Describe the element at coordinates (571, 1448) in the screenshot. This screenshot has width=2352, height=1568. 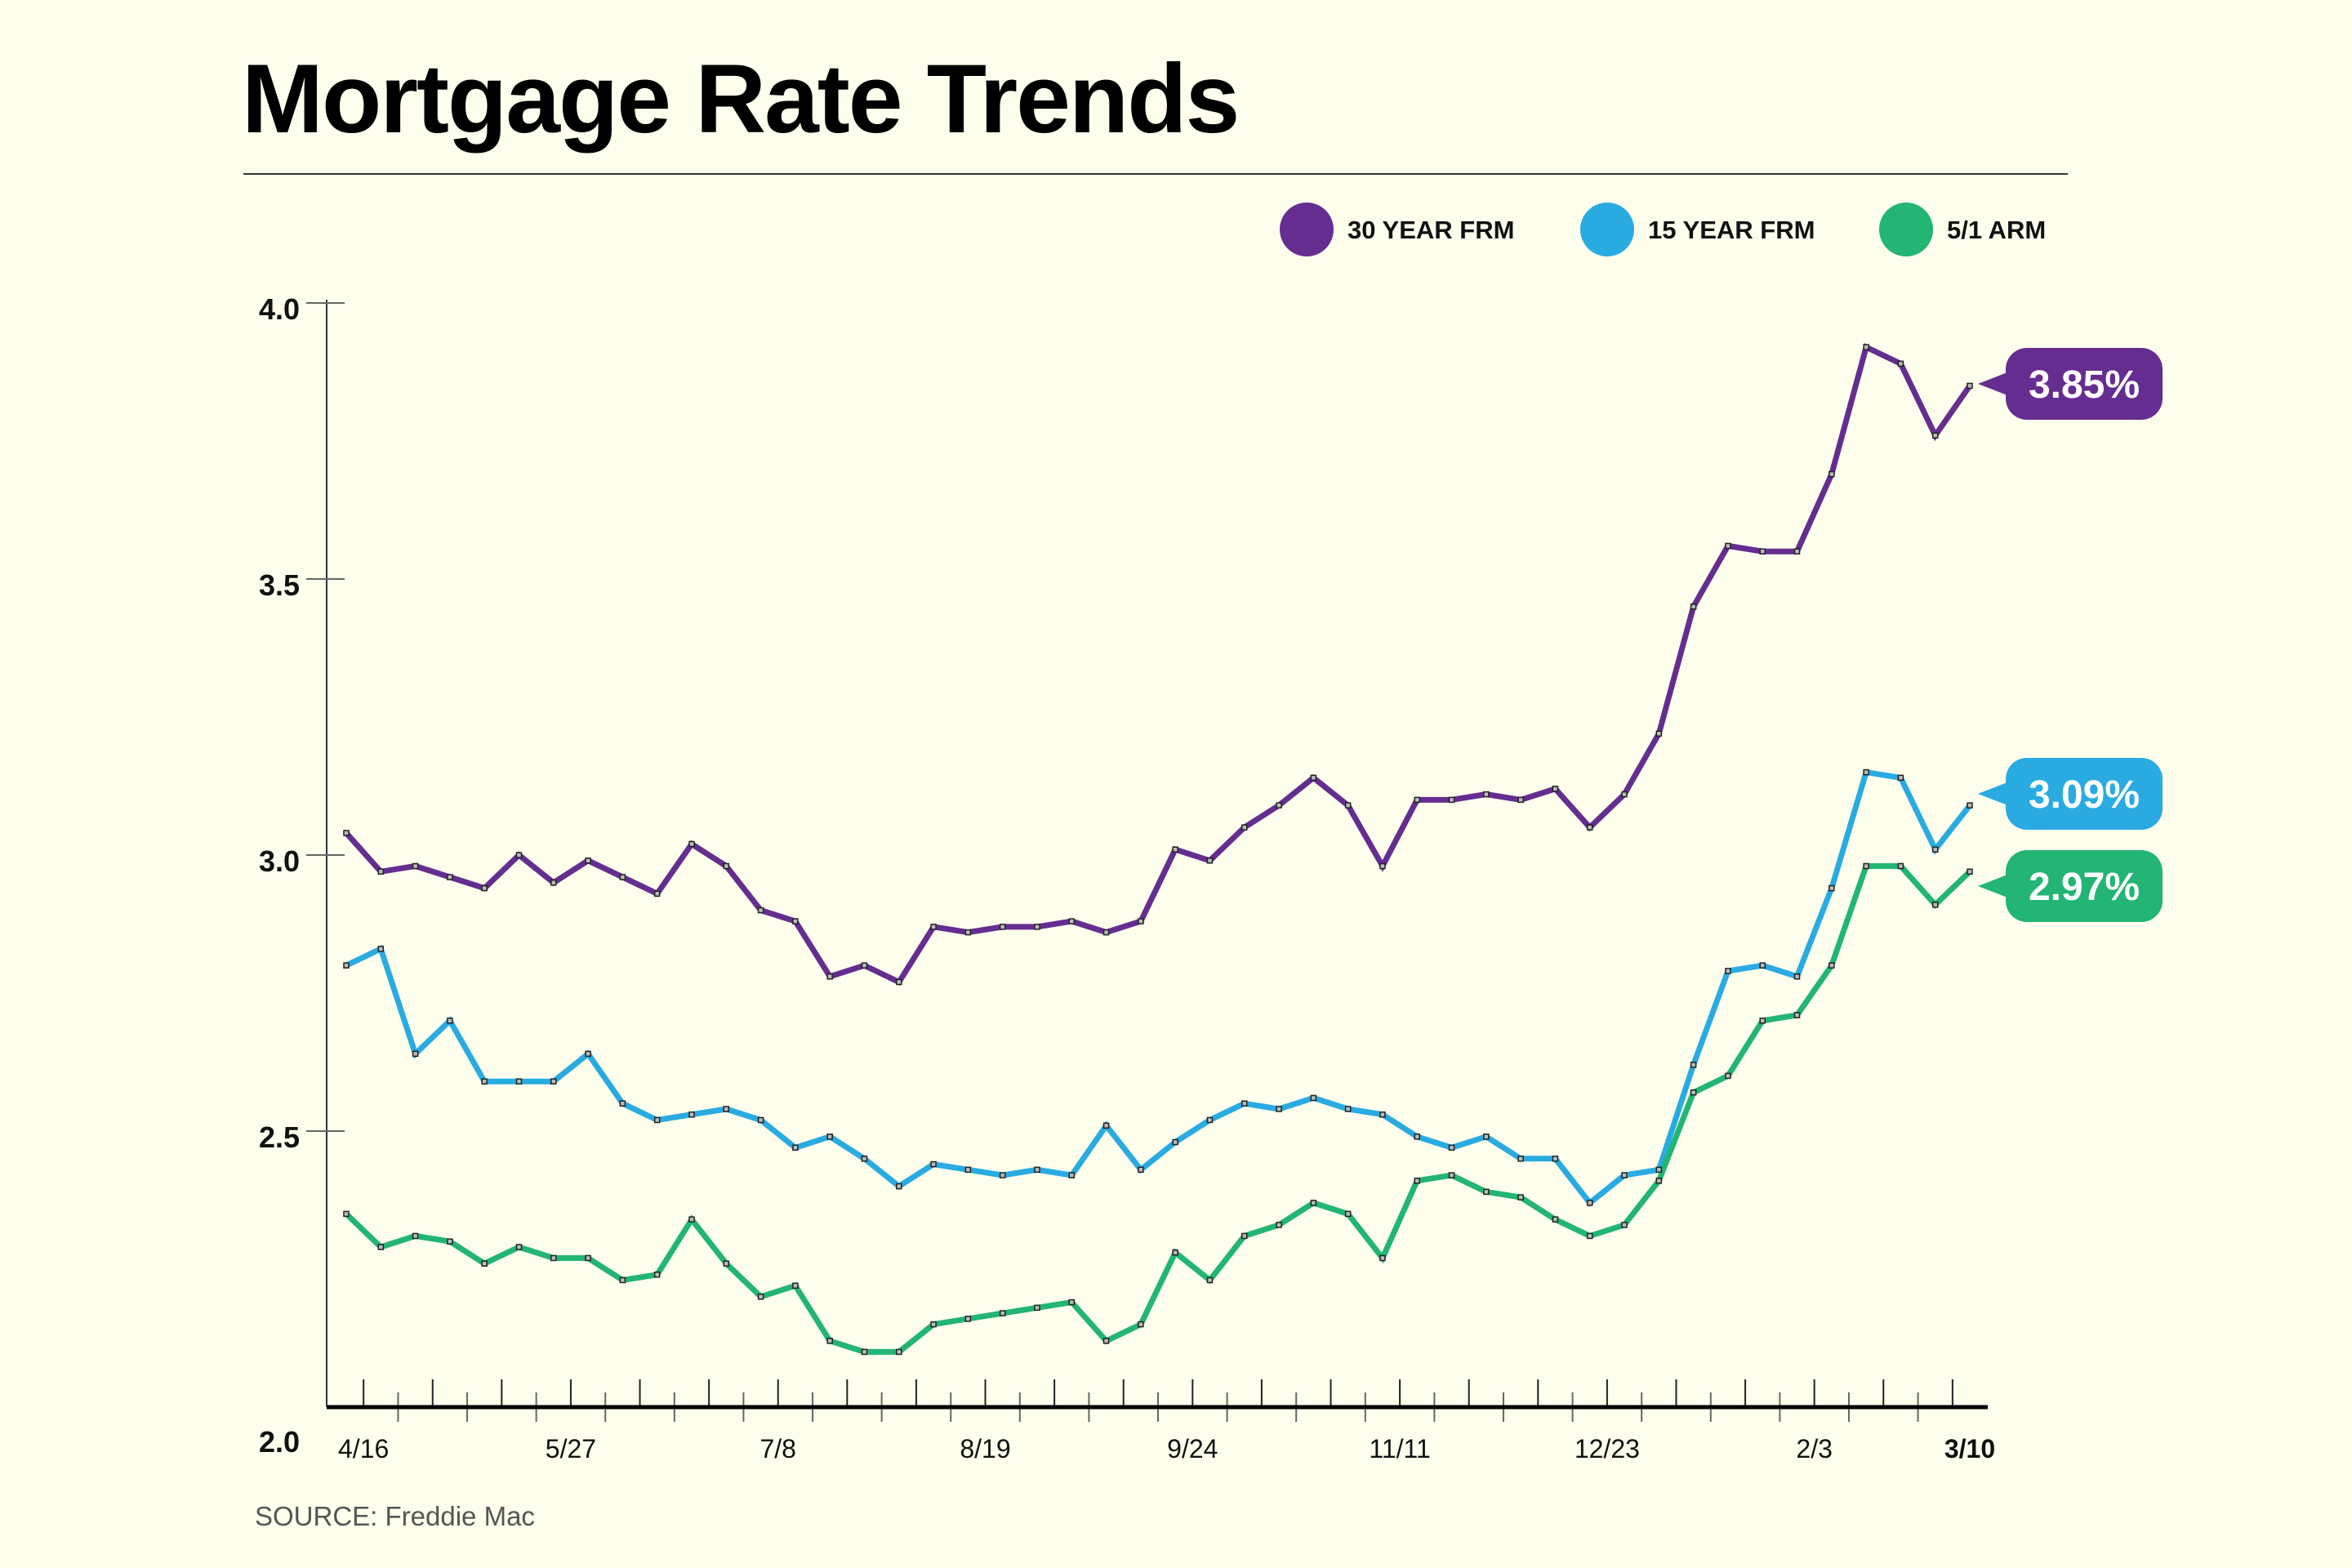
I see `x-tick-label: 5/27` at that location.